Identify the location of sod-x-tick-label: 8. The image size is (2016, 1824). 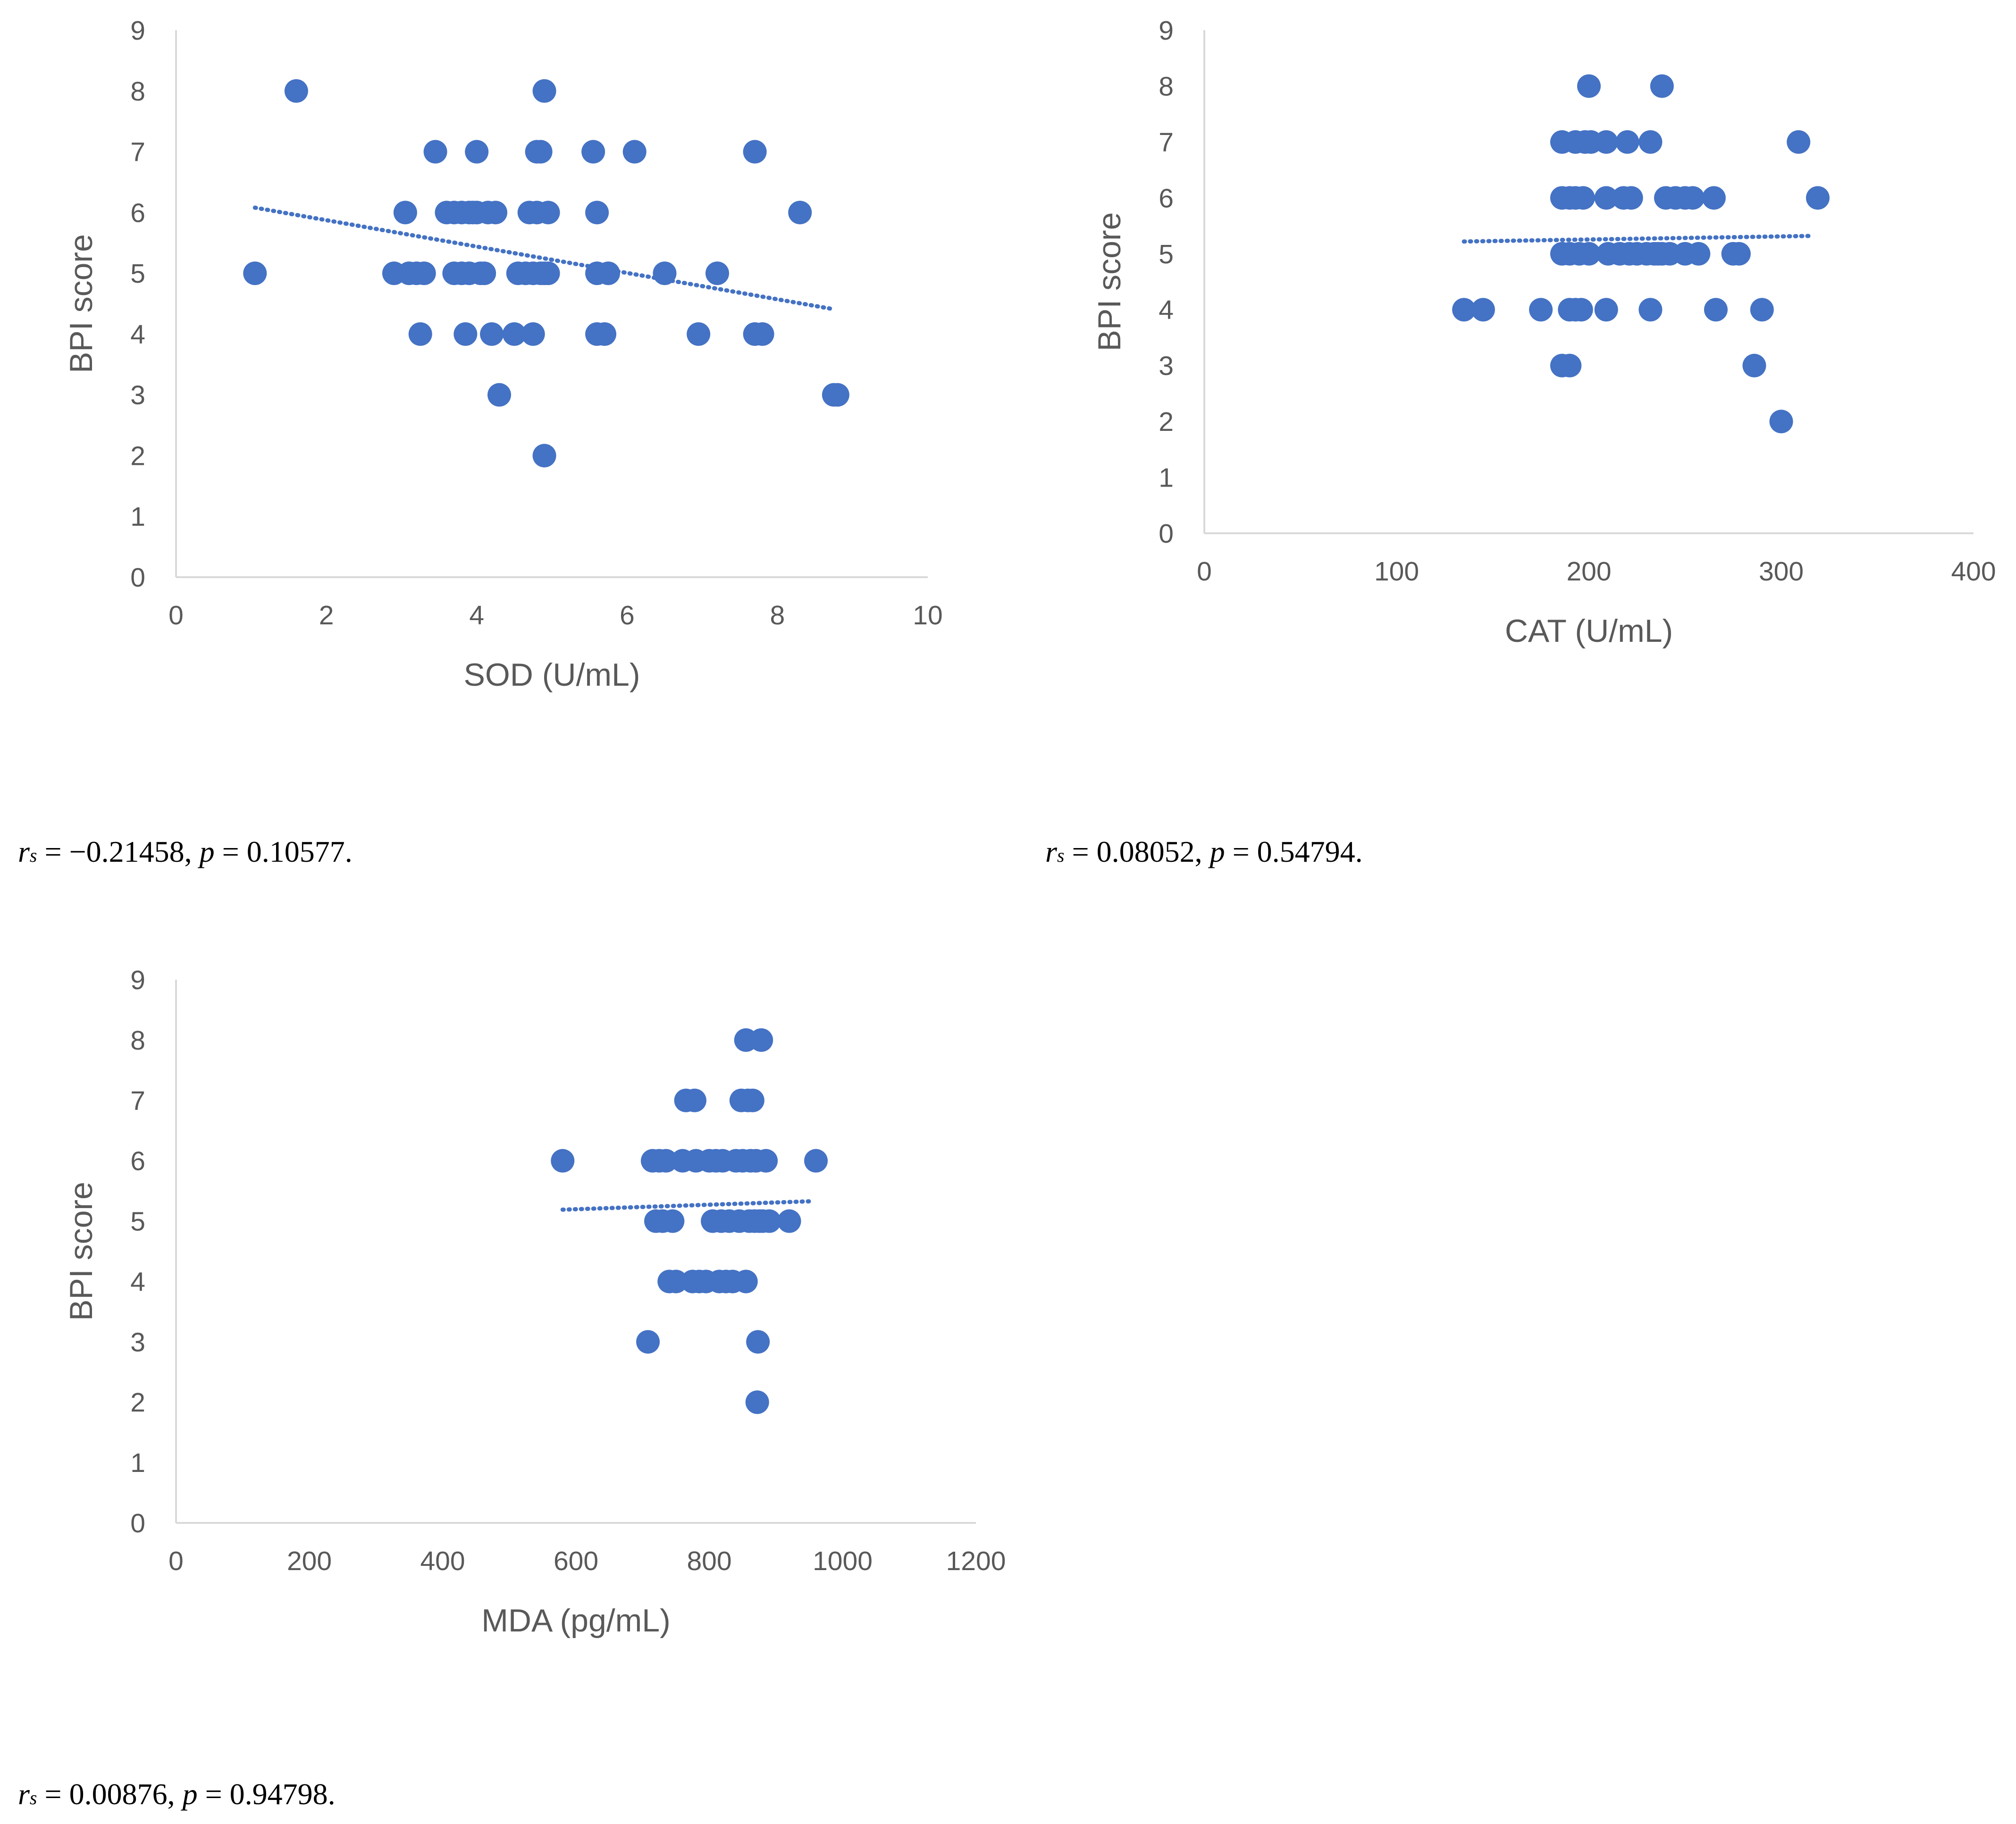
(777, 615).